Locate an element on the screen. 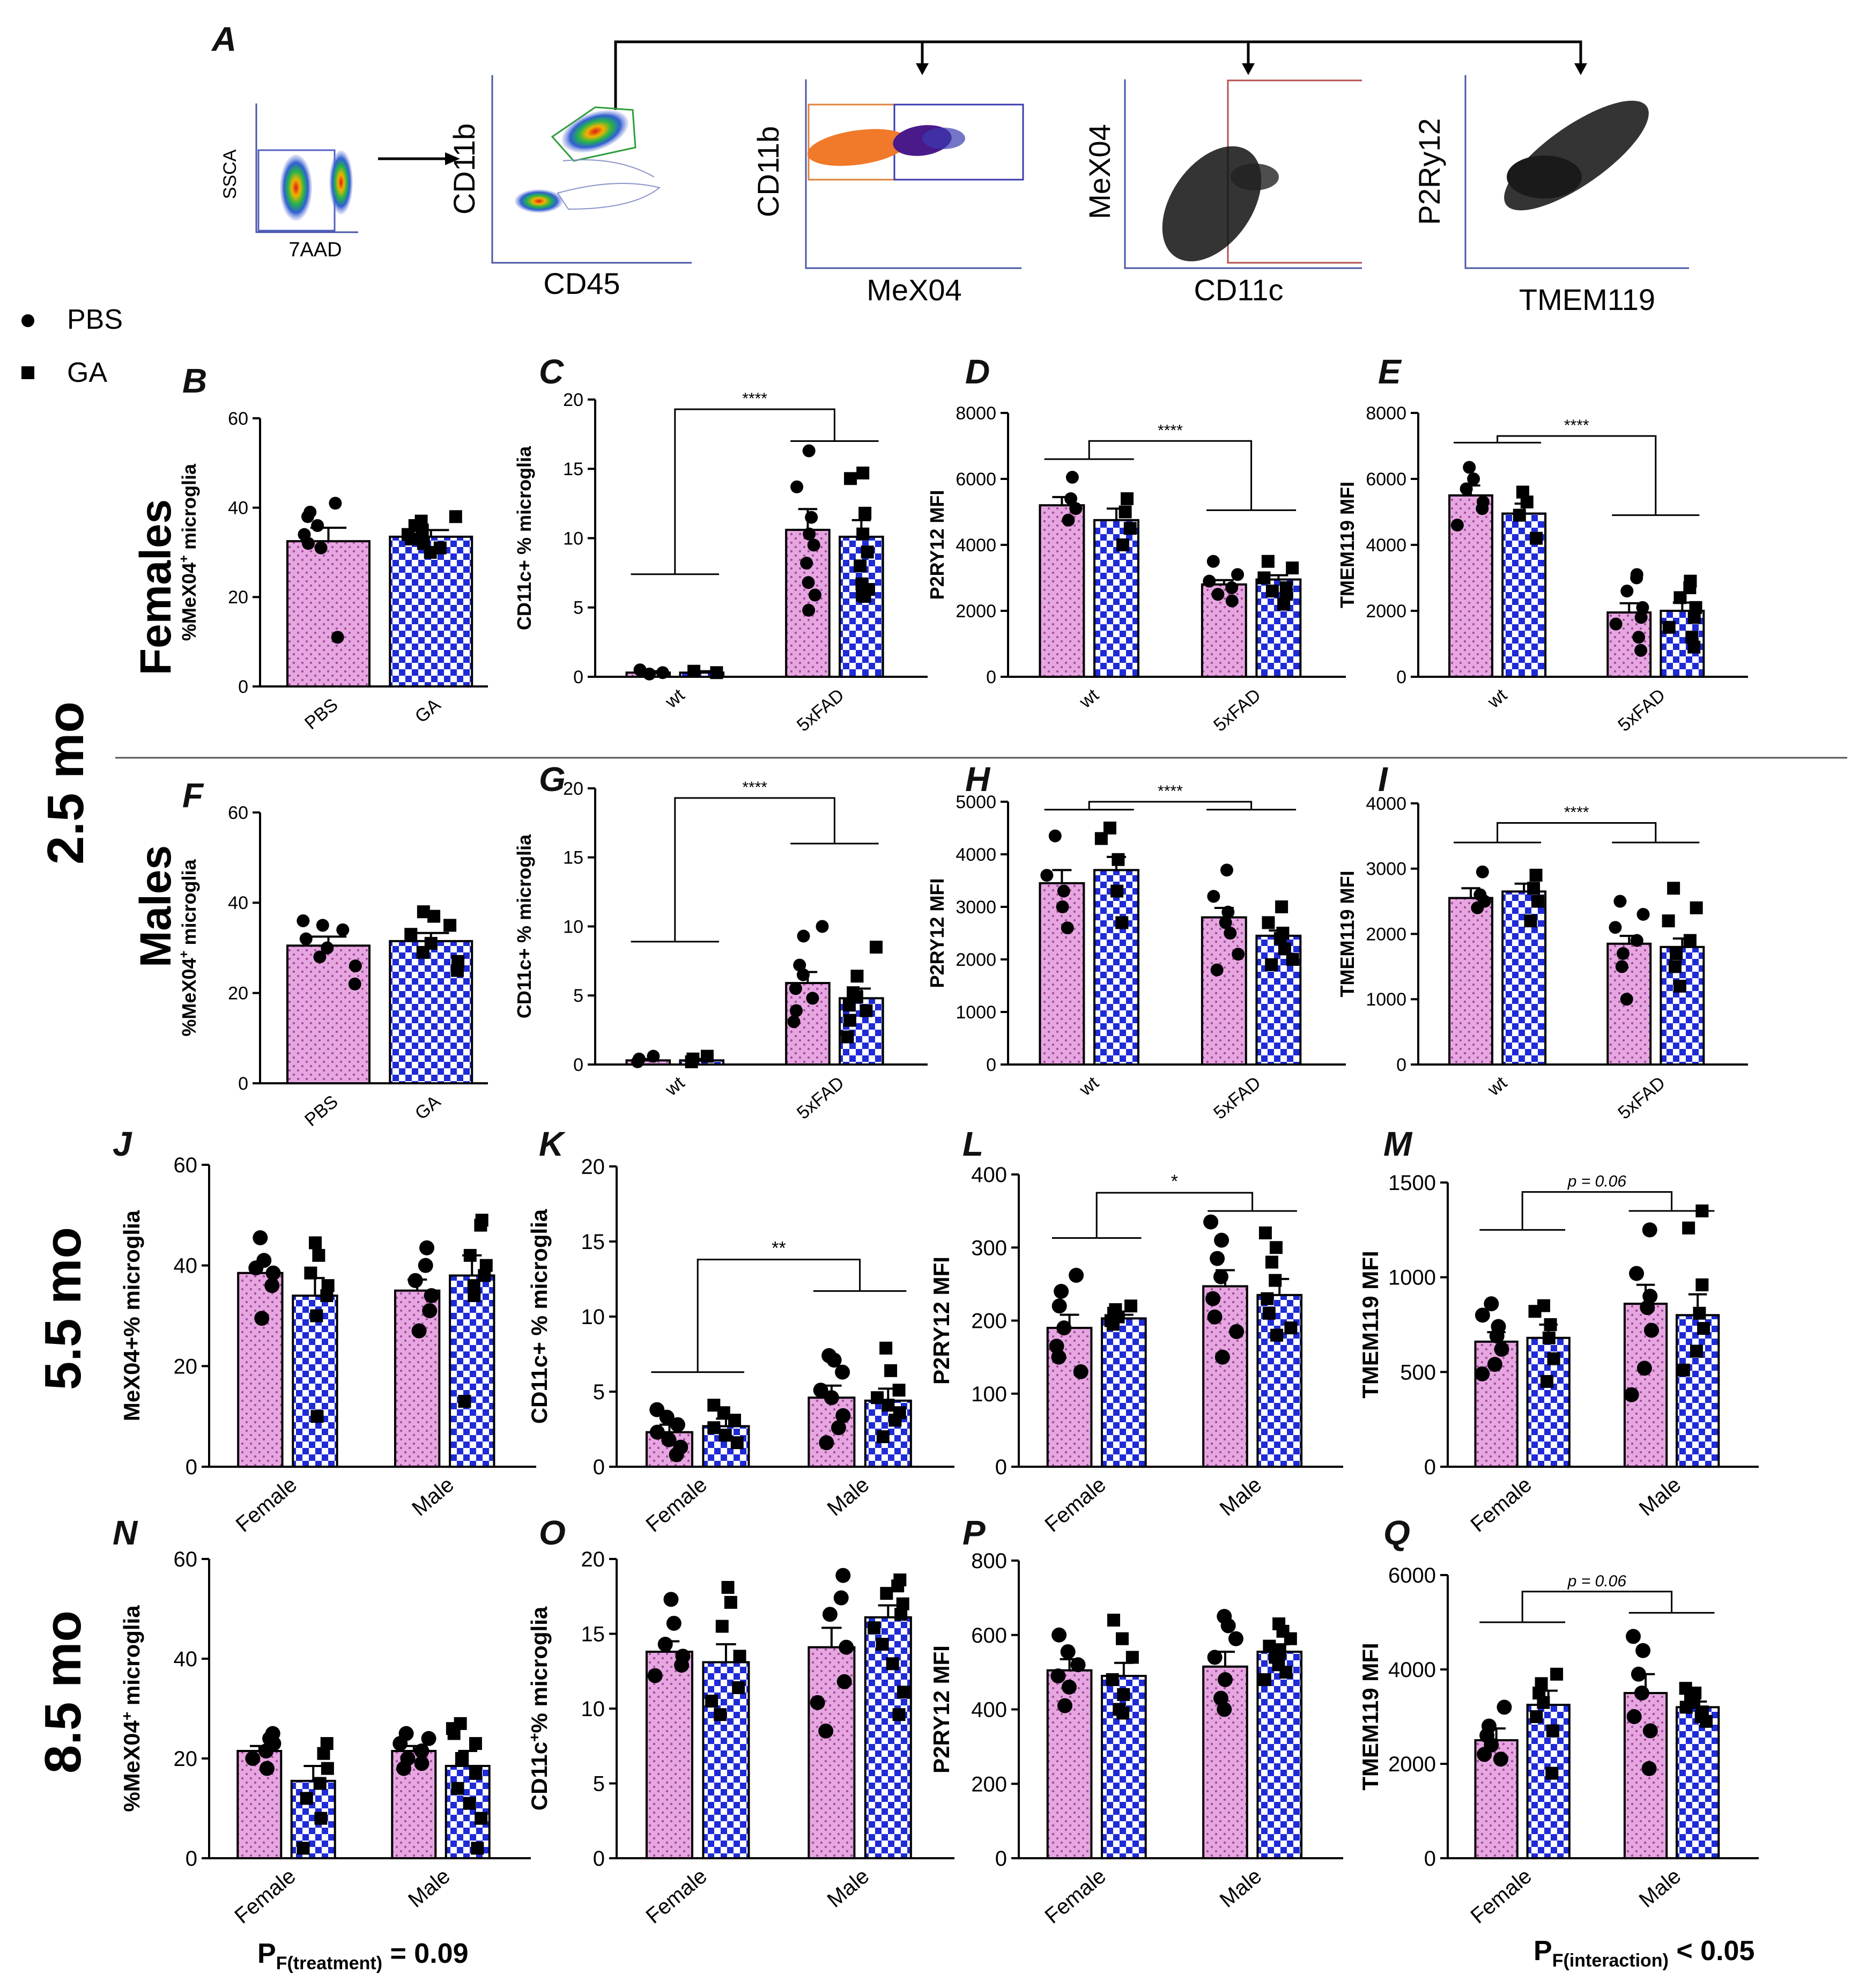 This screenshot has height=1988, width=1859. panel-letter-q: Q is located at coordinates (1396, 1532).